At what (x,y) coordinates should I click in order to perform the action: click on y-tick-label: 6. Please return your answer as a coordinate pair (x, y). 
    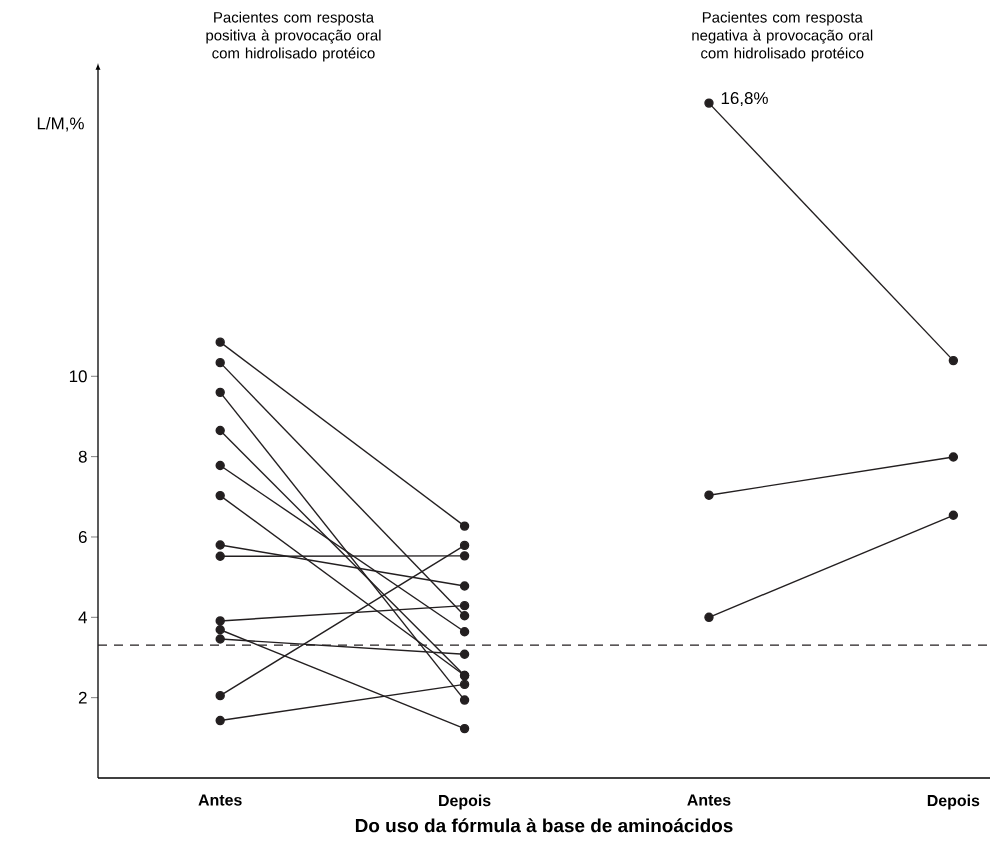
    Looking at the image, I should click on (82, 536).